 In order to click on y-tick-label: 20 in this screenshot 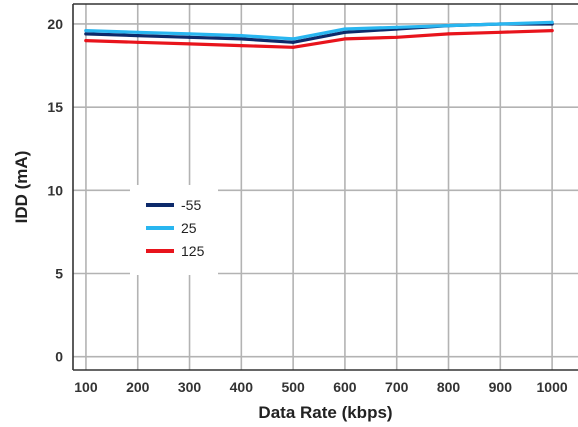, I will do `click(55, 24)`.